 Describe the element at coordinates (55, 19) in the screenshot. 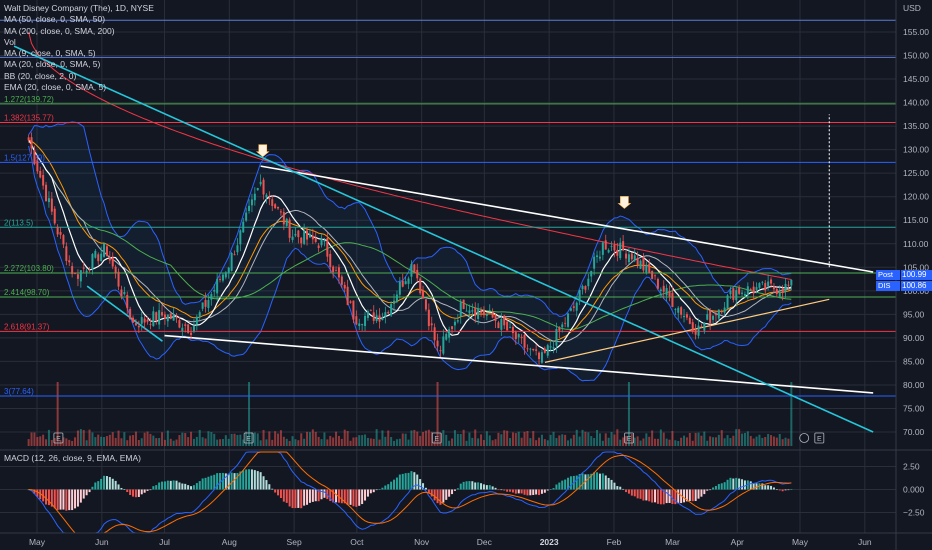

I see `indicator-ma50: MA (50, close, 0, SMA, 50)` at that location.